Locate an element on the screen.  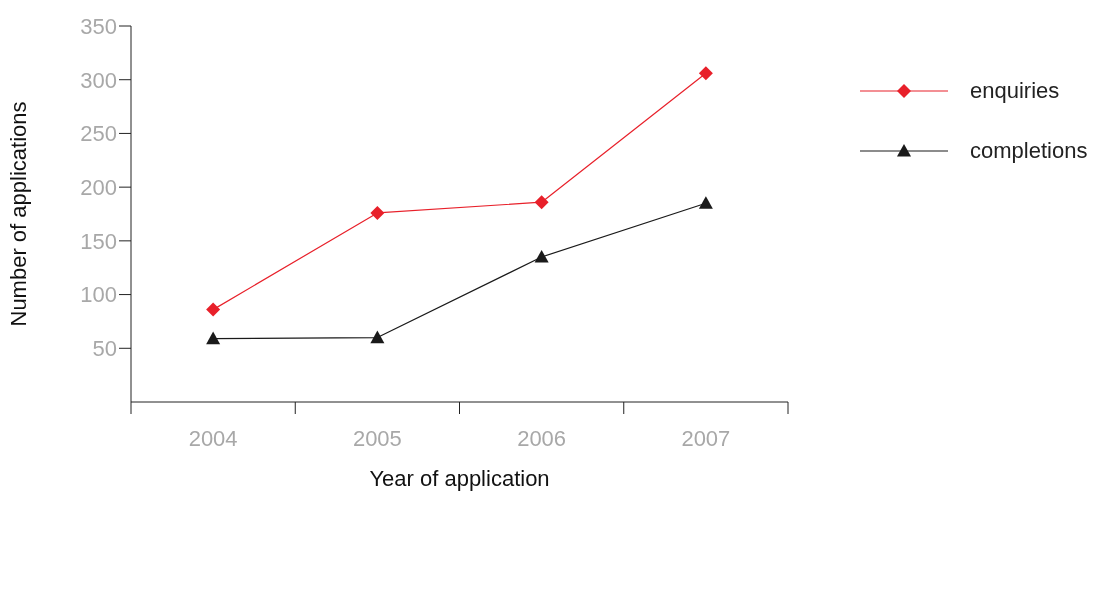
y-tick-label: 150 is located at coordinates (98, 241).